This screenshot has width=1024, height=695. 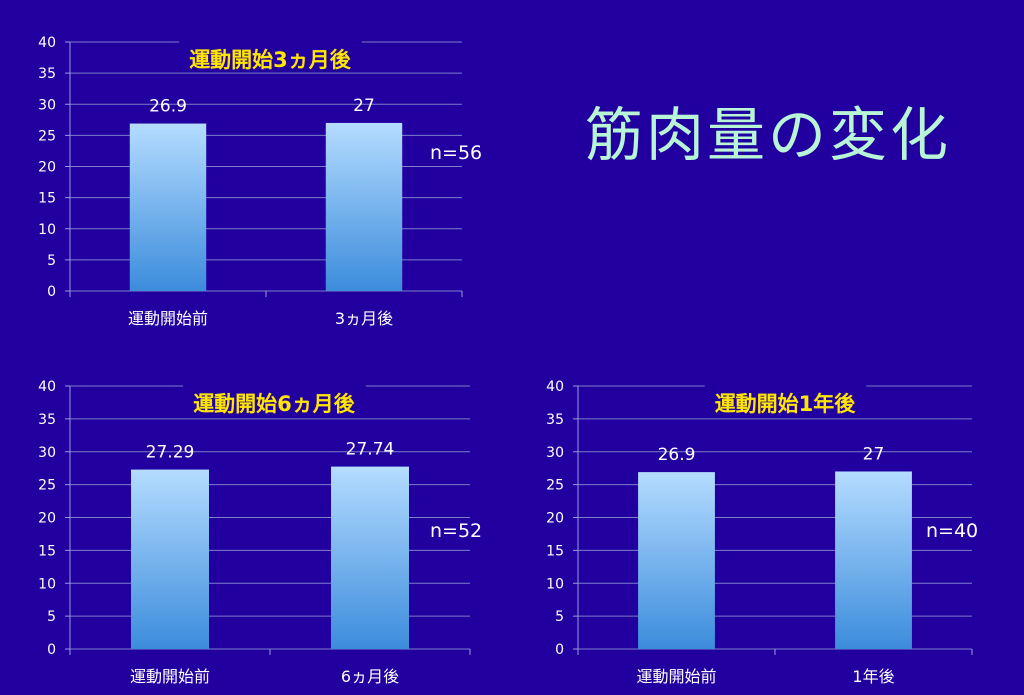 I want to click on slide-heading: 筋肉量の変化, so click(x=768, y=135).